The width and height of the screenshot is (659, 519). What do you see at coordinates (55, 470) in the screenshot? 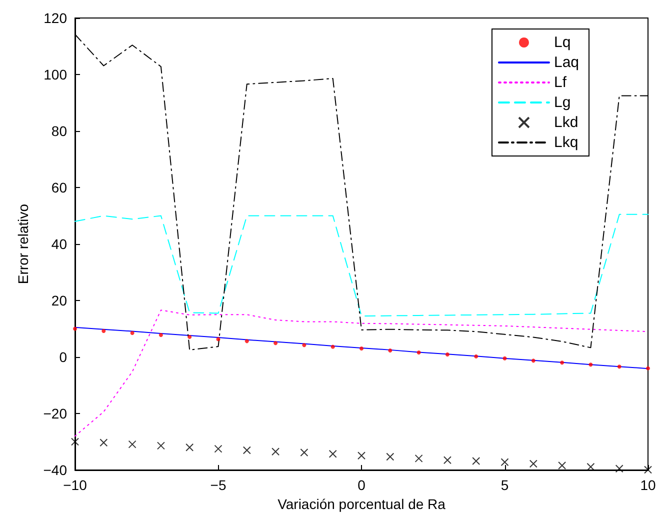
I see `y-tick-label: −40` at bounding box center [55, 470].